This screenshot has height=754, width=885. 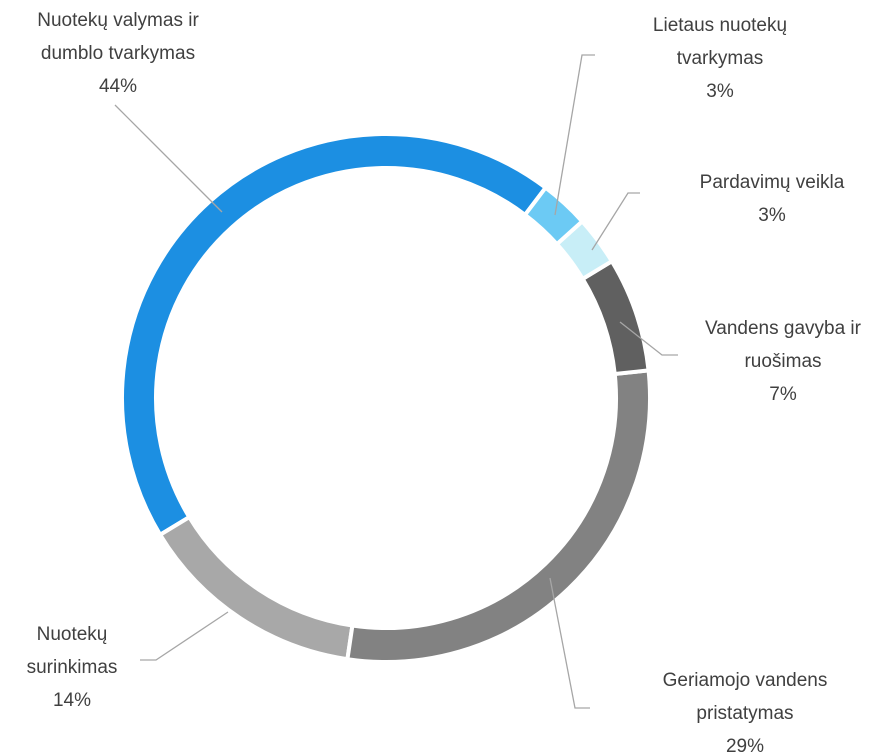 I want to click on value-label: 44%, so click(x=118, y=86).